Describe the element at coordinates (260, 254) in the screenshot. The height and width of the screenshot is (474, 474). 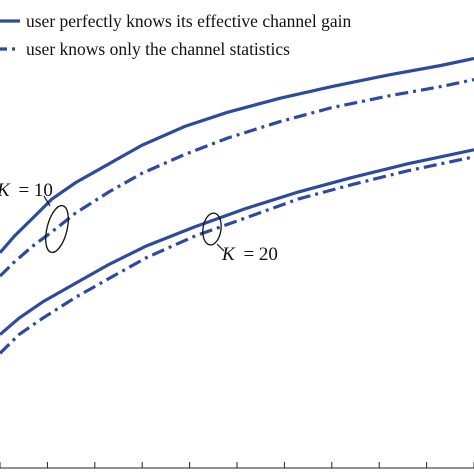
I see `k20-annotation-value: = 20` at that location.